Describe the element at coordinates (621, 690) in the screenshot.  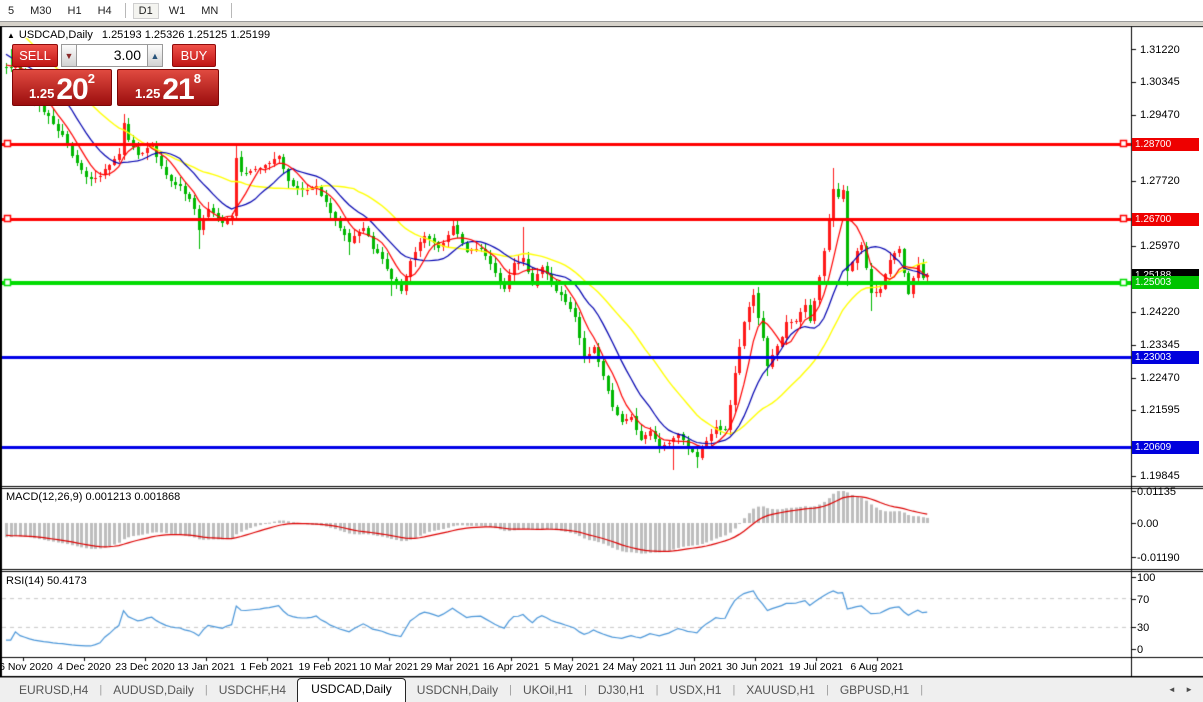
I see `tab-DJ30H1: DJ30,H1` at that location.